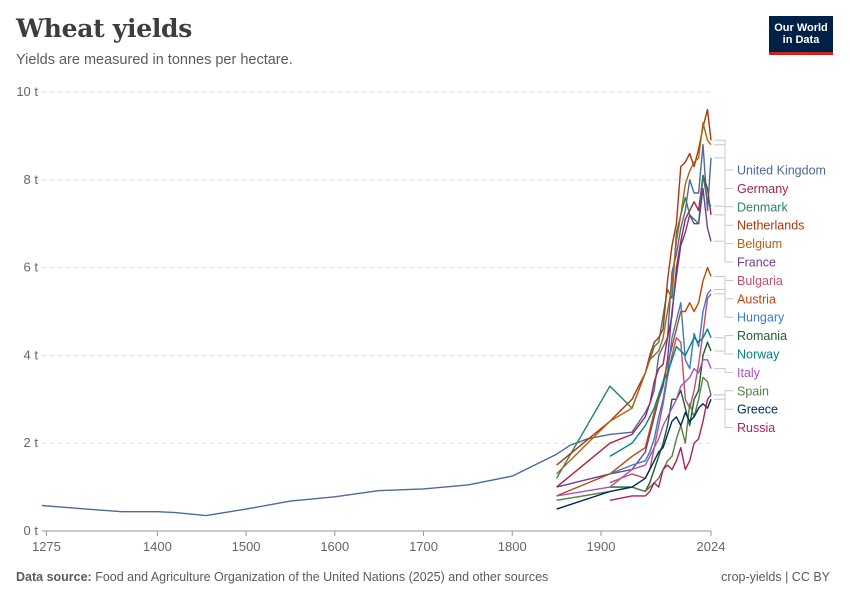 The height and width of the screenshot is (600, 850). What do you see at coordinates (104, 28) in the screenshot?
I see `chart-title: Wheat yields` at bounding box center [104, 28].